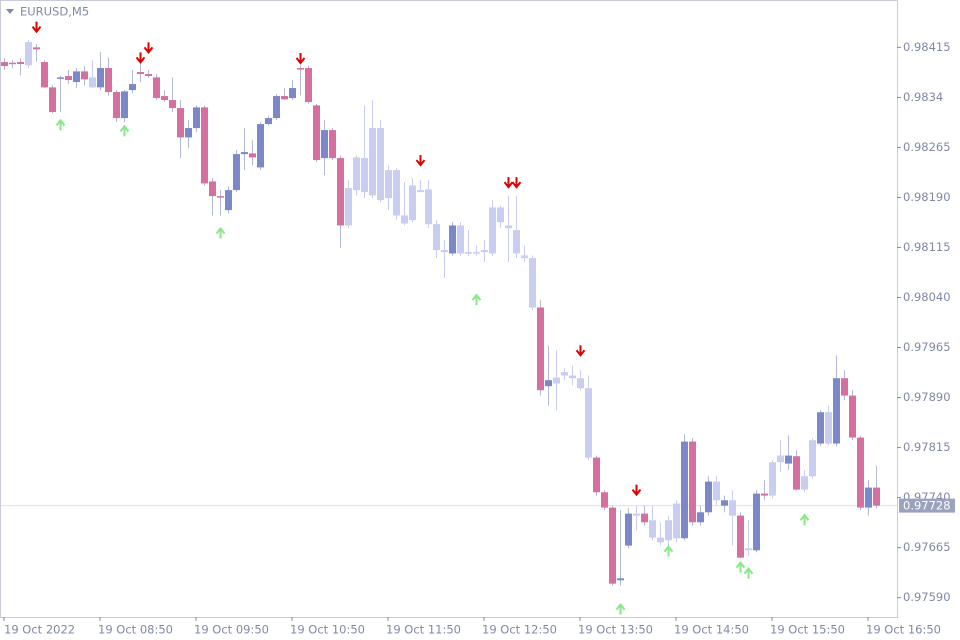 Image resolution: width=960 pixels, height=640 pixels. What do you see at coordinates (927, 597) in the screenshot?
I see `y-tick-label: 0.97590` at bounding box center [927, 597].